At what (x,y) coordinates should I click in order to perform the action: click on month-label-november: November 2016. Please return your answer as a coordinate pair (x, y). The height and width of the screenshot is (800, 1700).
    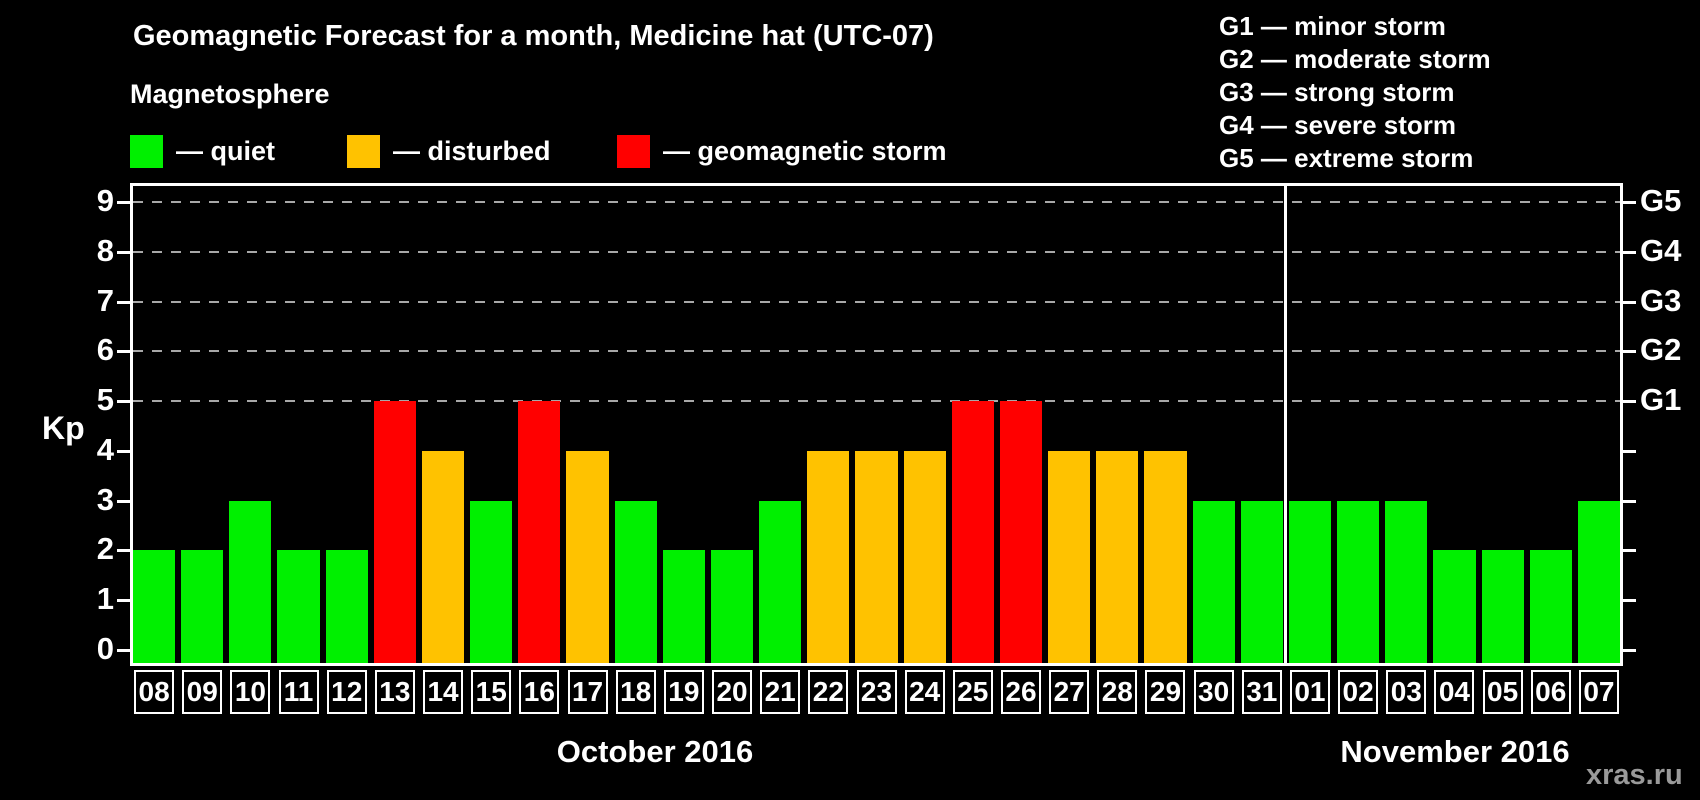
    Looking at the image, I should click on (1455, 751).